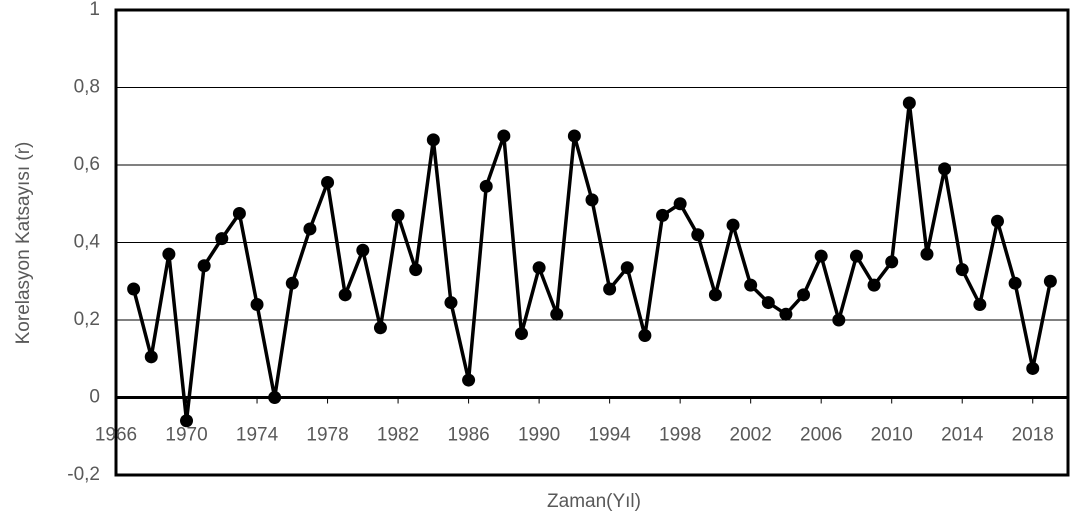  What do you see at coordinates (94, 10) in the screenshot?
I see `y-tick-label: 1` at bounding box center [94, 10].